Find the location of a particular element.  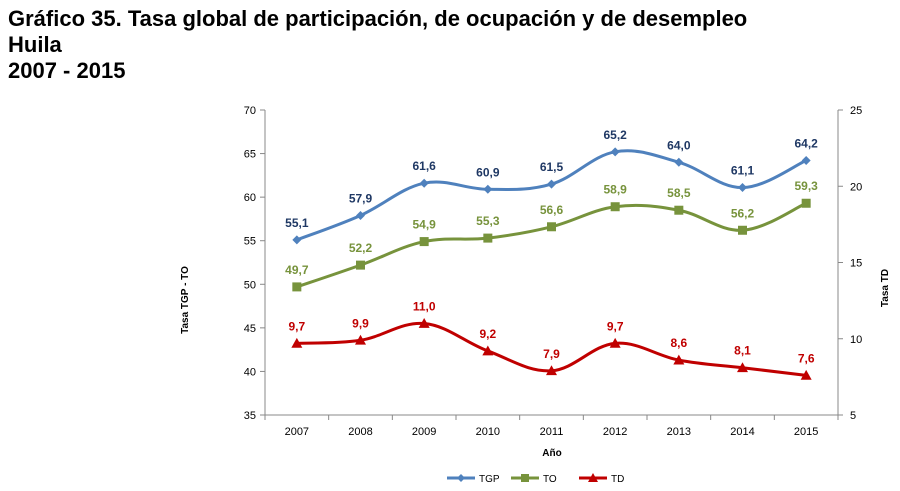

data-label-to: 54,9 is located at coordinates (424, 225).